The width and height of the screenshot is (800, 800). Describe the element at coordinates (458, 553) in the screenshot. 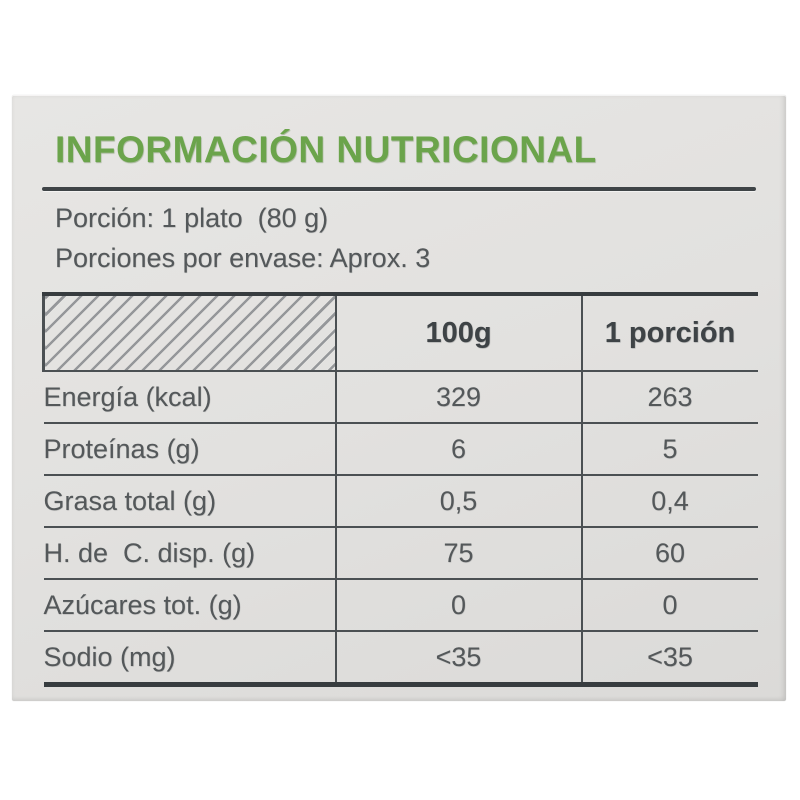

I see `value-per-100g: 75` at that location.